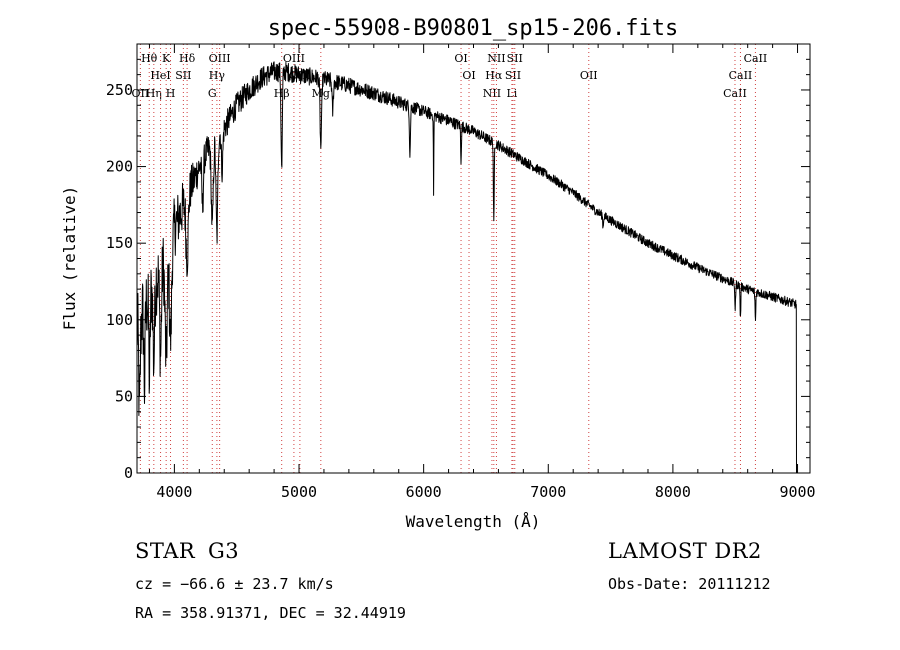 The image size is (900, 650). I want to click on x-tick-label: 4000, so click(174, 492).